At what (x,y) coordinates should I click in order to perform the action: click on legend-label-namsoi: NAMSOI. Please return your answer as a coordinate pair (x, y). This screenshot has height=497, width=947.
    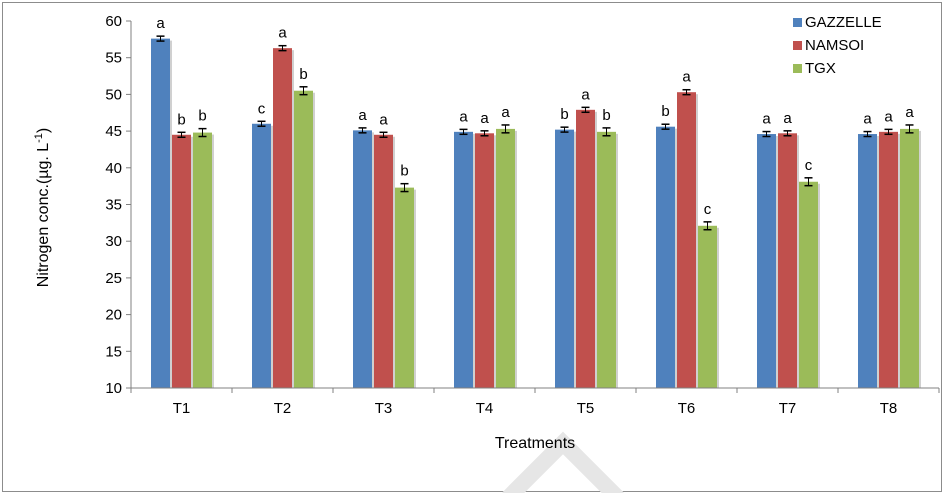
    Looking at the image, I should click on (834, 45).